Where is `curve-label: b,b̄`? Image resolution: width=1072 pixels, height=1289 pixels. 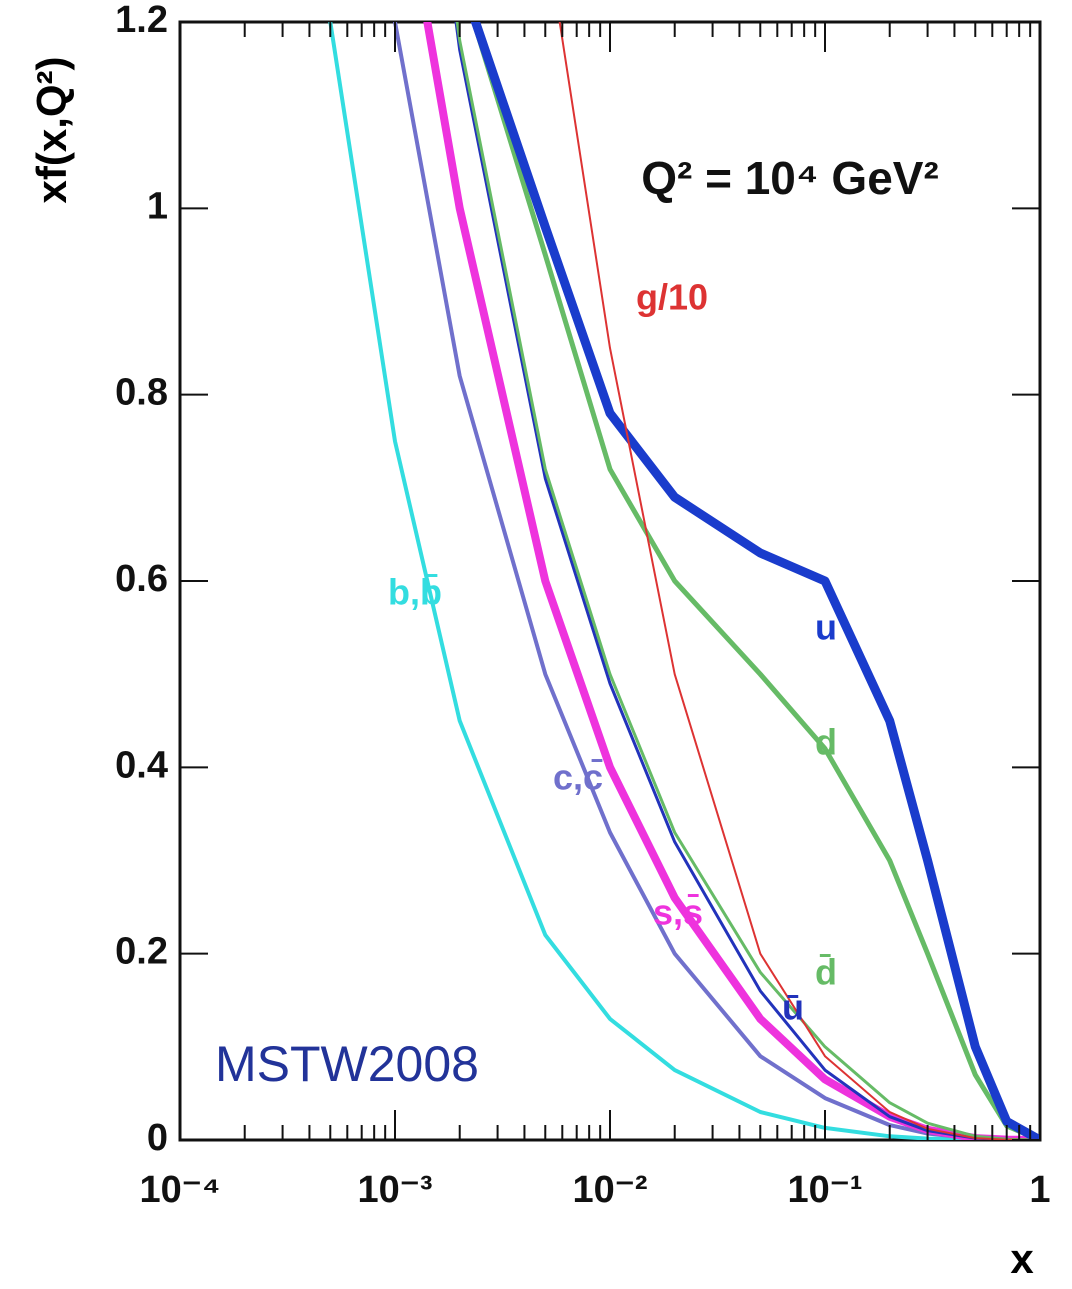 curve-label: b,b̄ is located at coordinates (415, 592).